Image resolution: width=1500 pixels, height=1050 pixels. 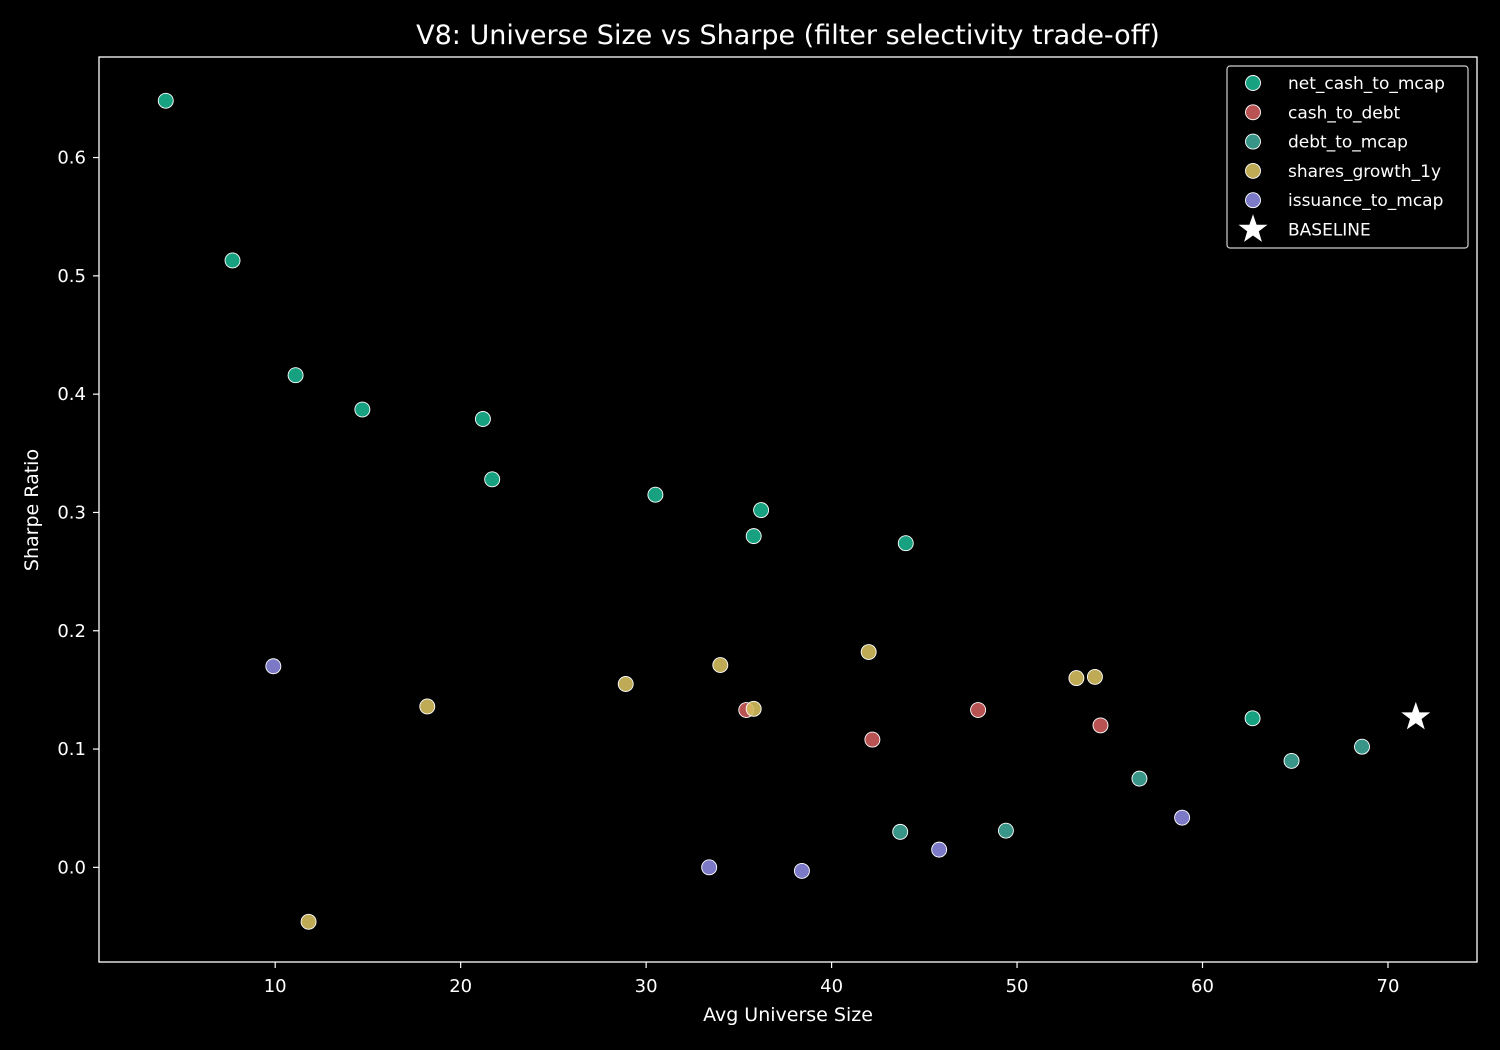 What do you see at coordinates (1017, 986) in the screenshot?
I see `x-tick-label: 50` at bounding box center [1017, 986].